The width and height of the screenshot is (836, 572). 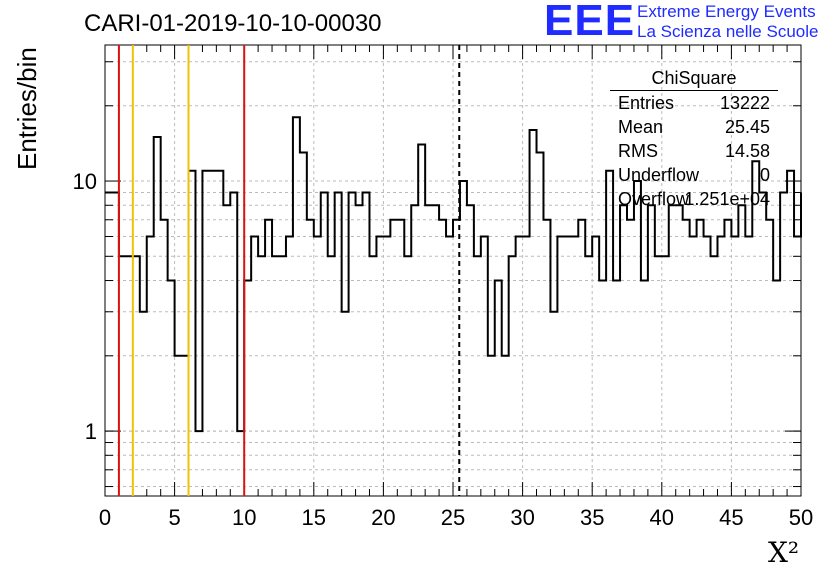 What do you see at coordinates (522, 517) in the screenshot?
I see `x-tick-label: 30` at bounding box center [522, 517].